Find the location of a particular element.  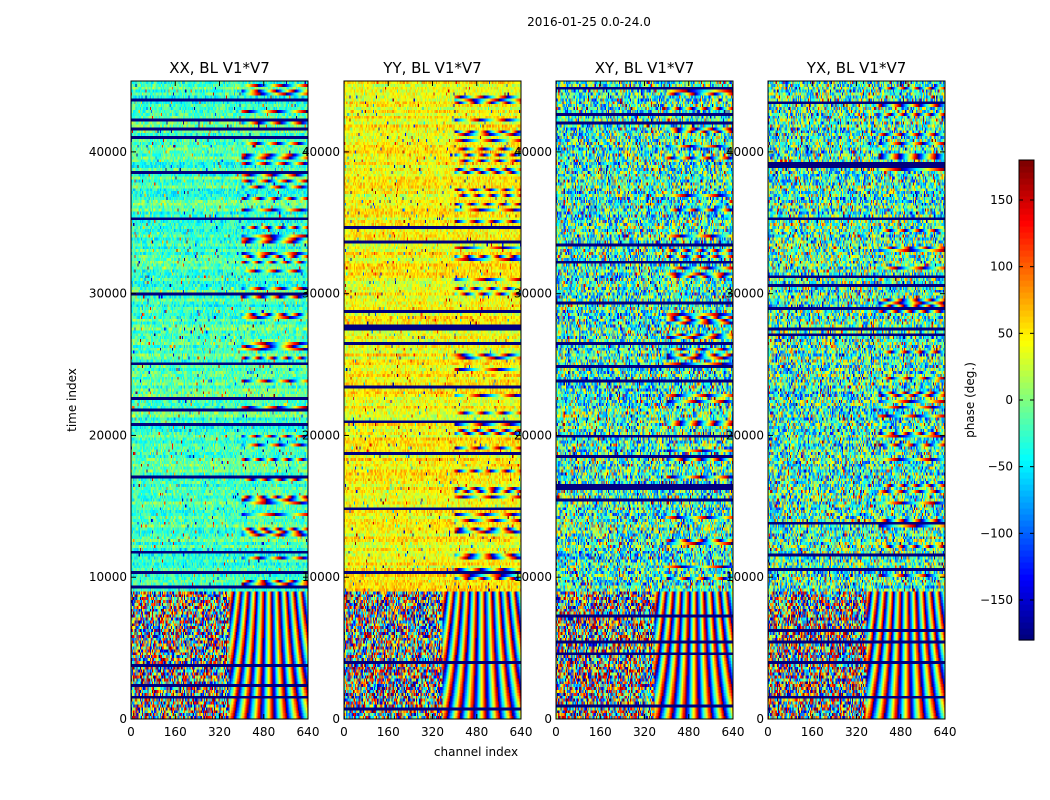

colorbar-tick-label: 50 is located at coordinates (1005, 333).